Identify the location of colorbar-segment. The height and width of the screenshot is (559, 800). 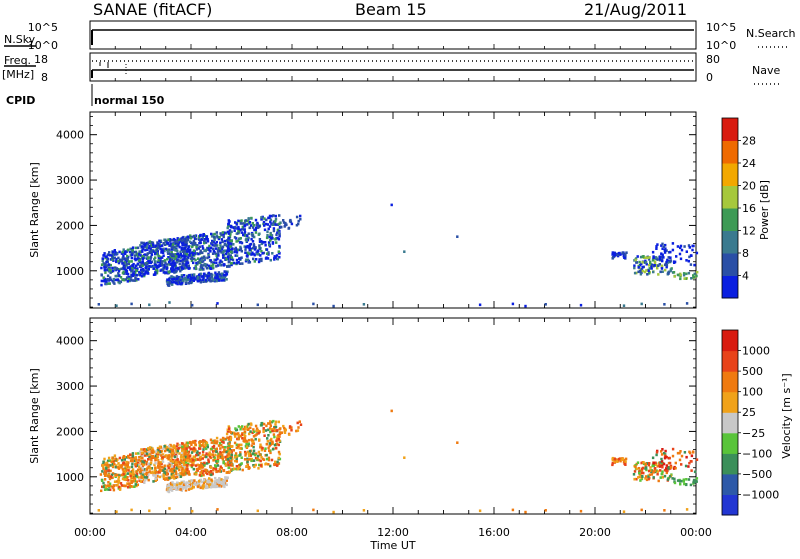
(730, 152).